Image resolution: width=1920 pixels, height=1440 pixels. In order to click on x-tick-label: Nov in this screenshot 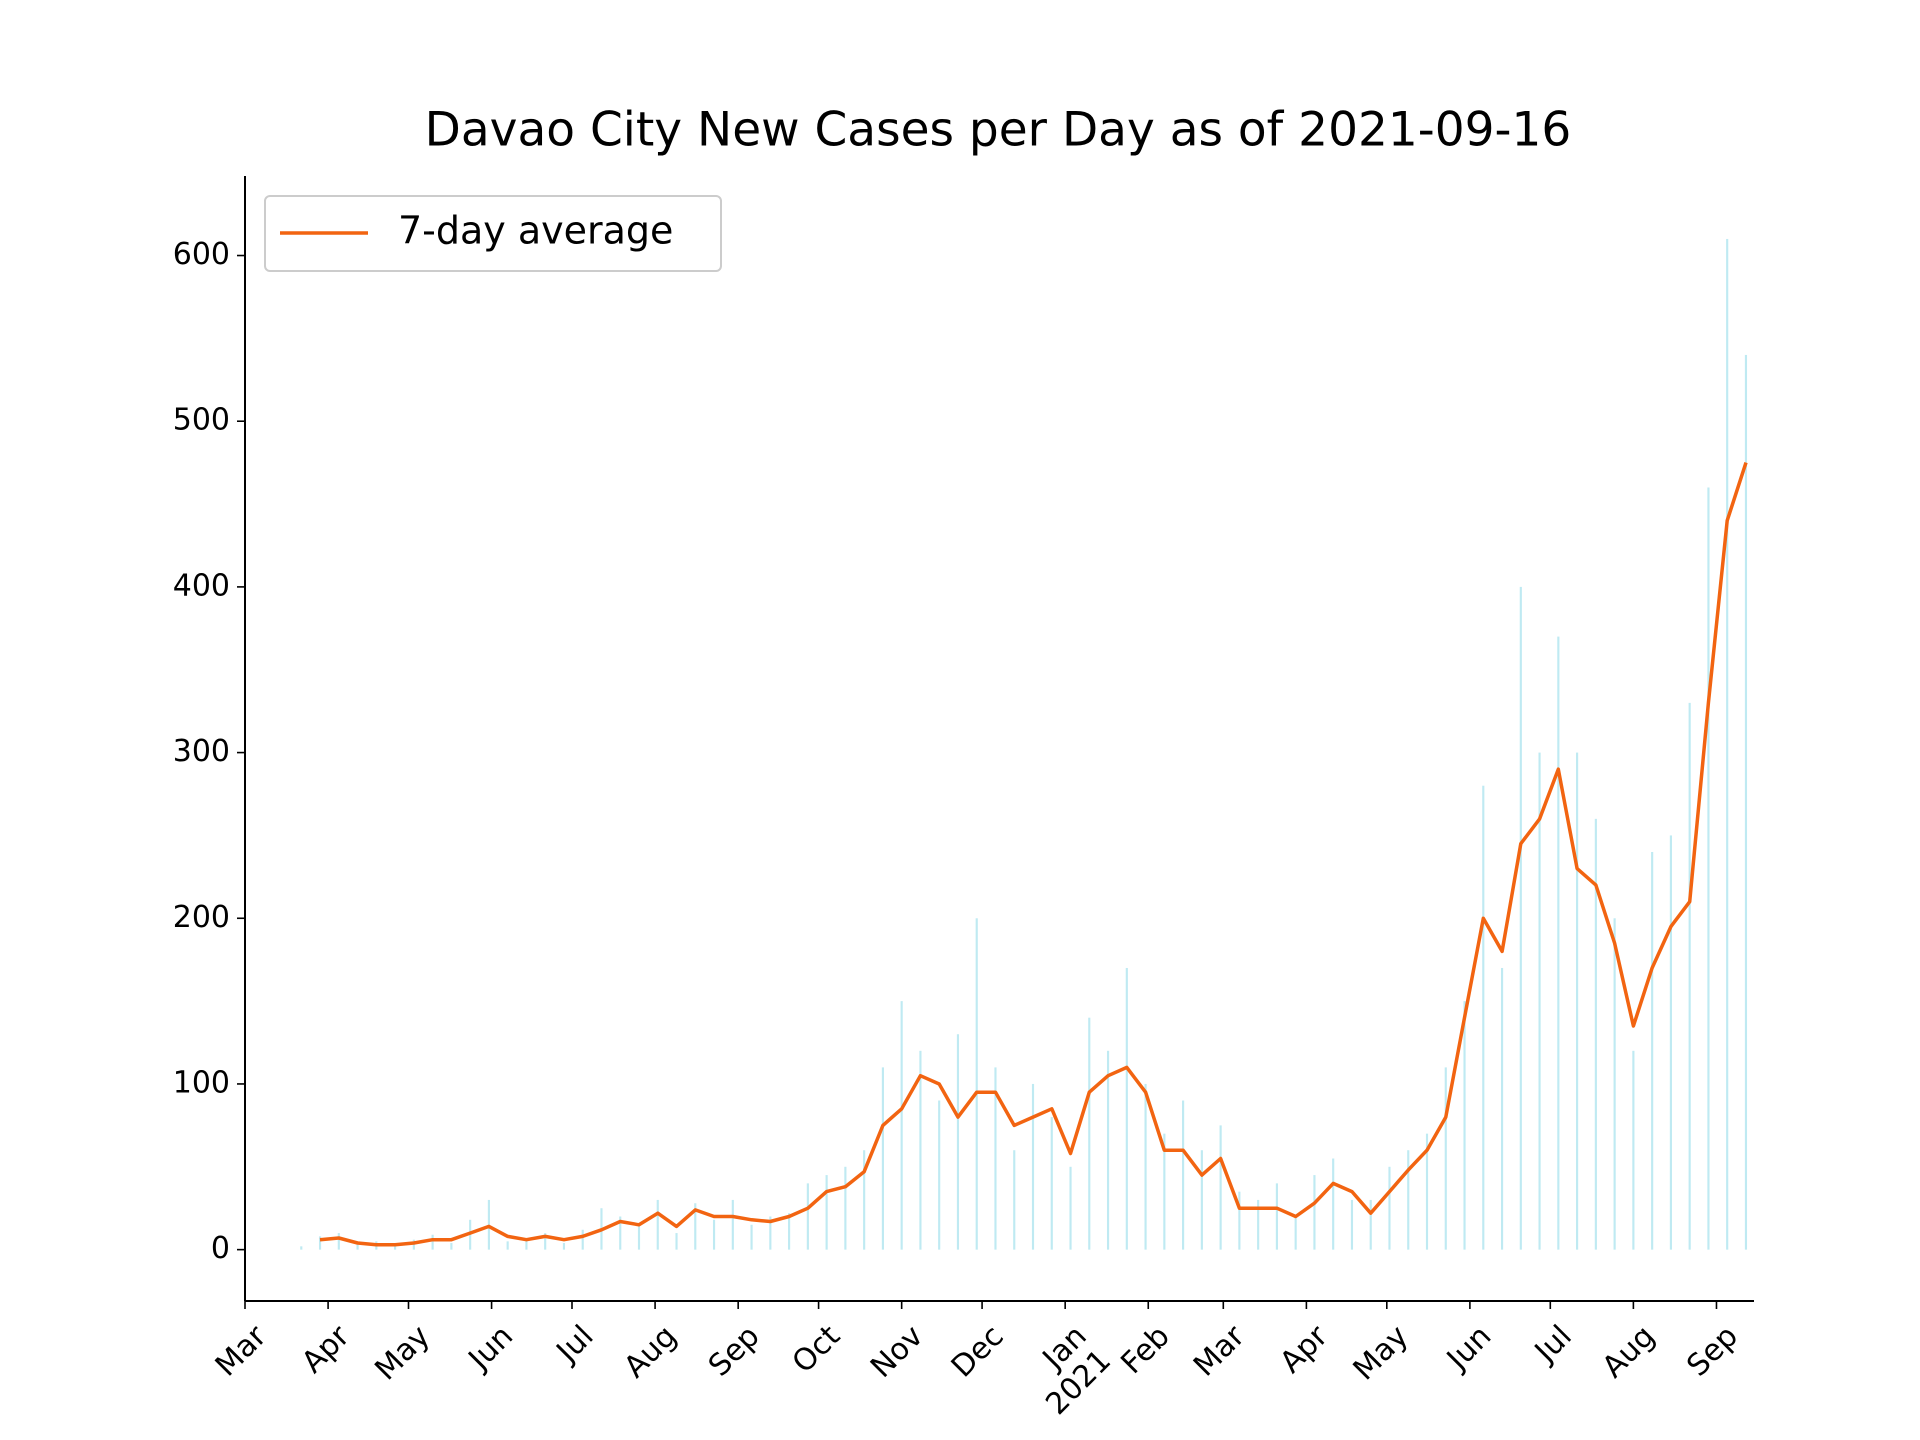, I will do `click(897, 1352)`.